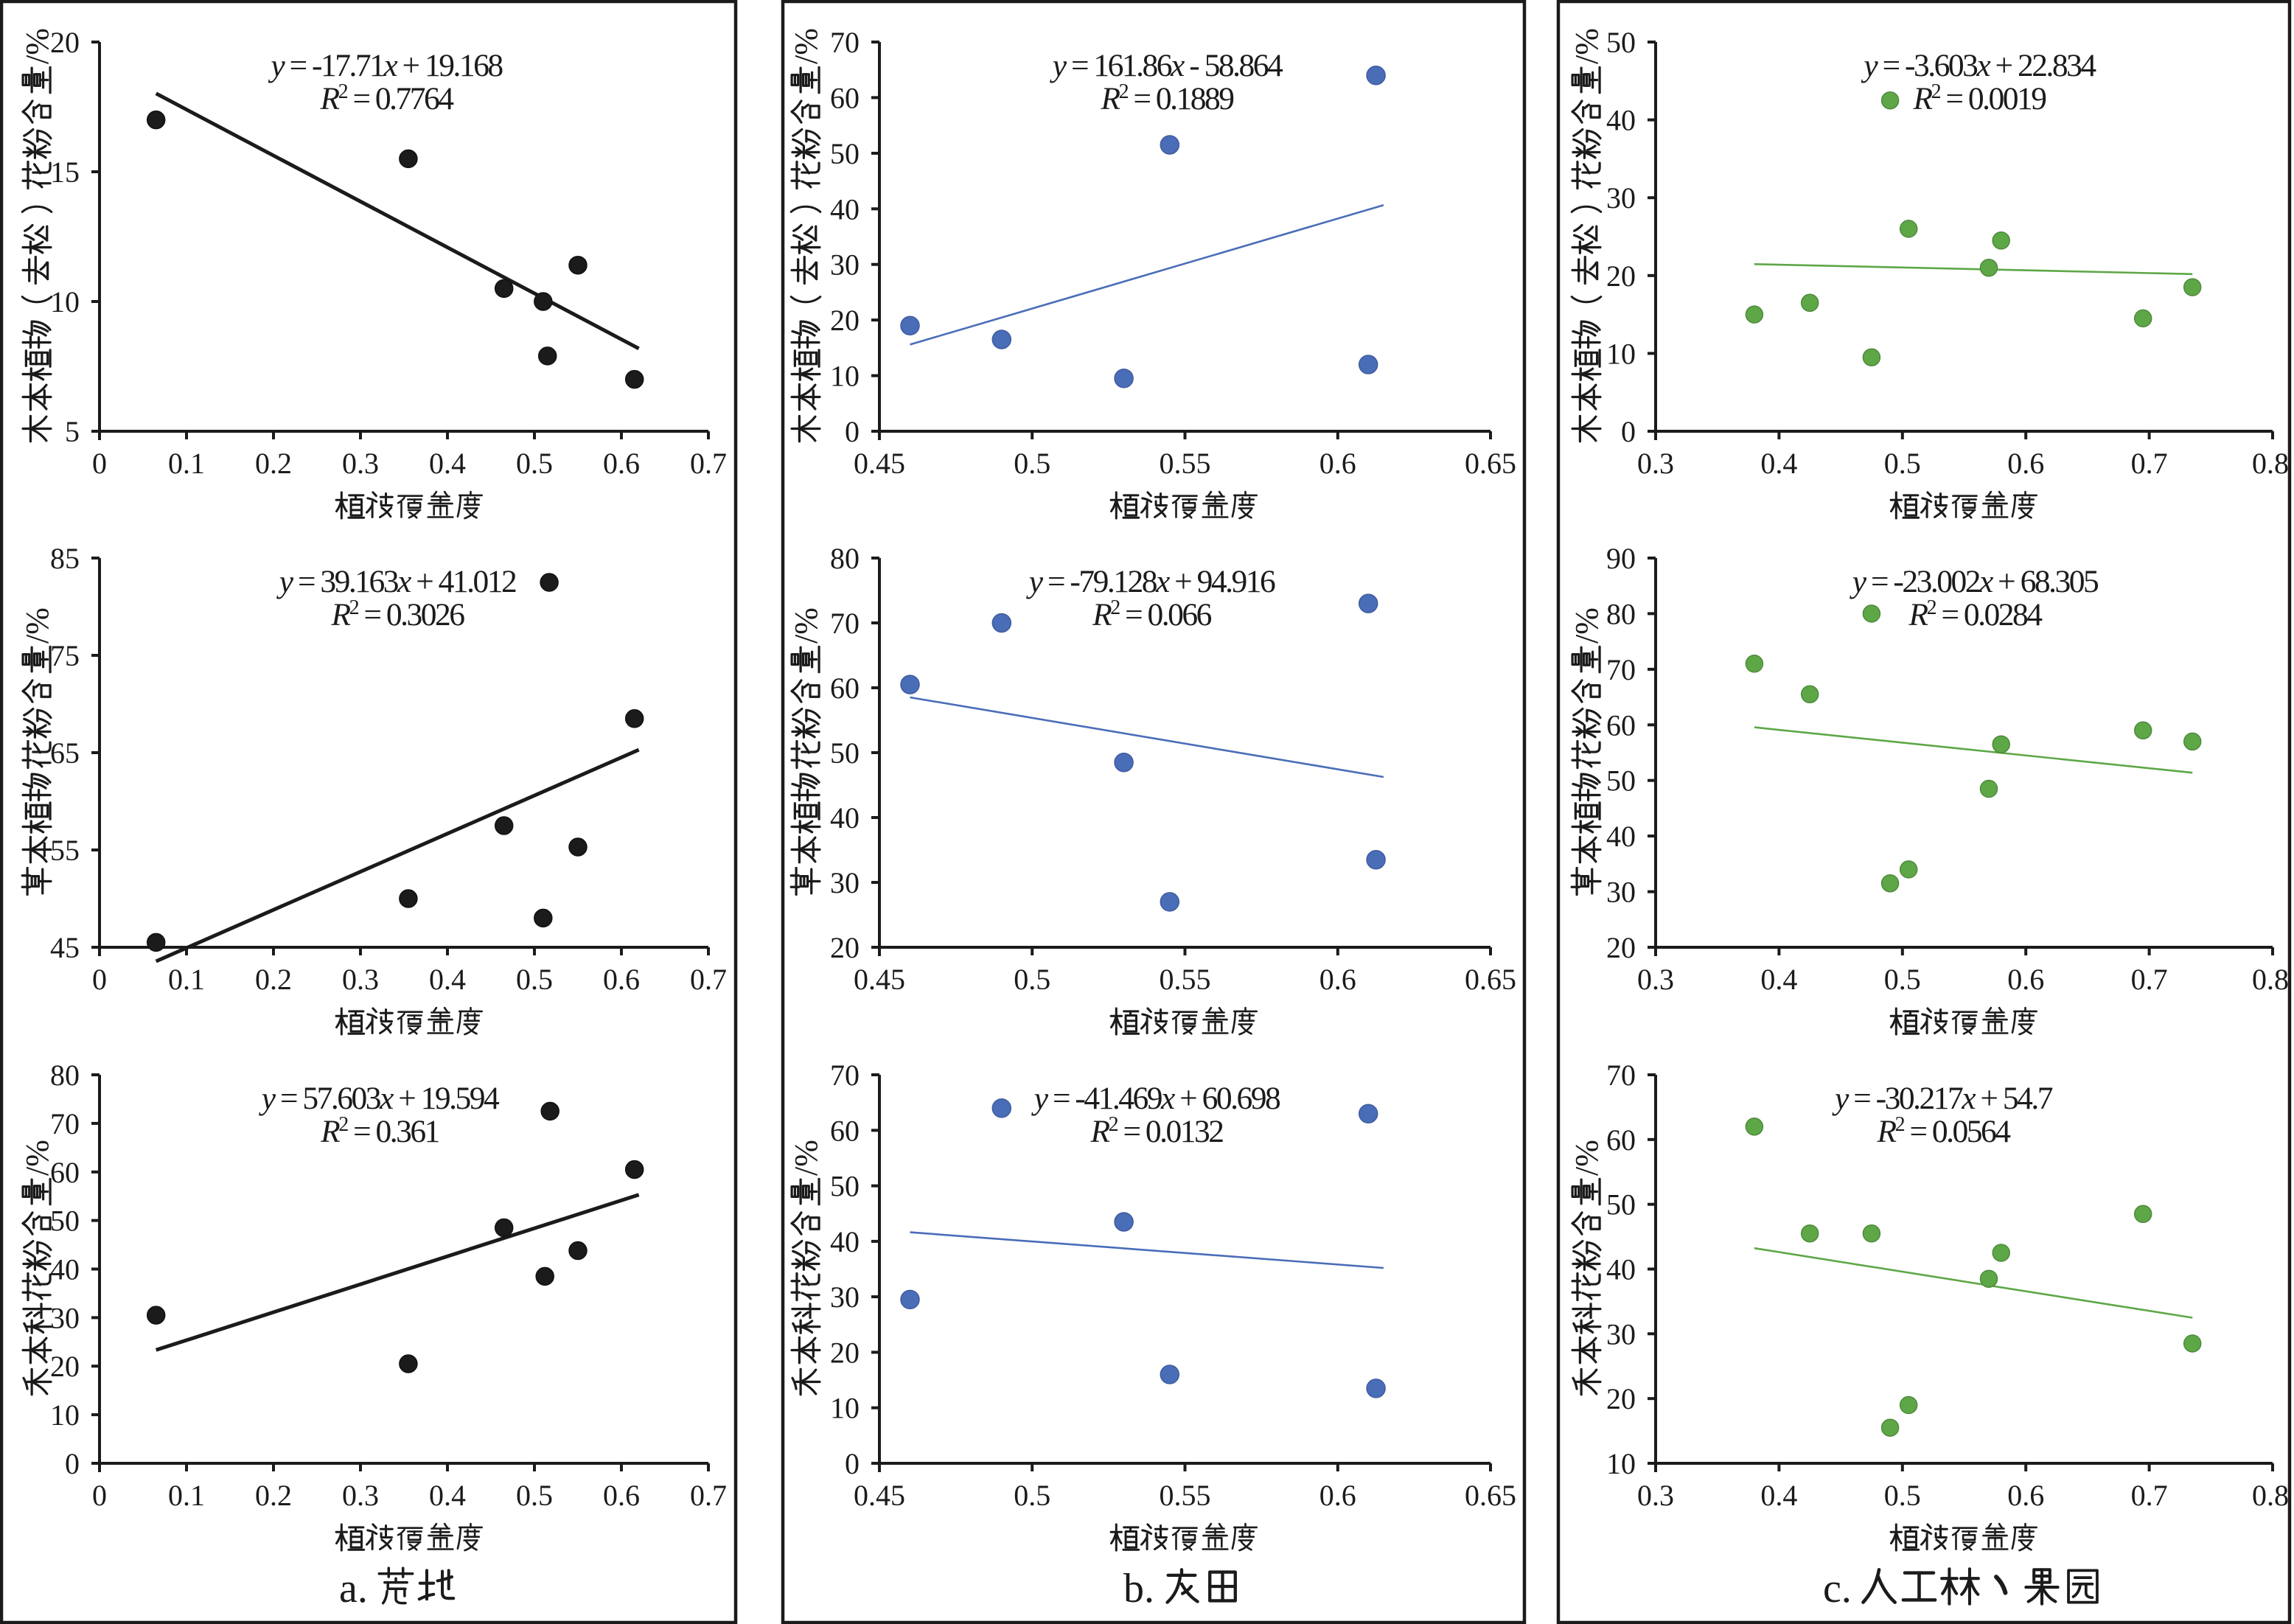  What do you see at coordinates (65, 947) in the screenshot?
I see `svg-text: 45` at bounding box center [65, 947].